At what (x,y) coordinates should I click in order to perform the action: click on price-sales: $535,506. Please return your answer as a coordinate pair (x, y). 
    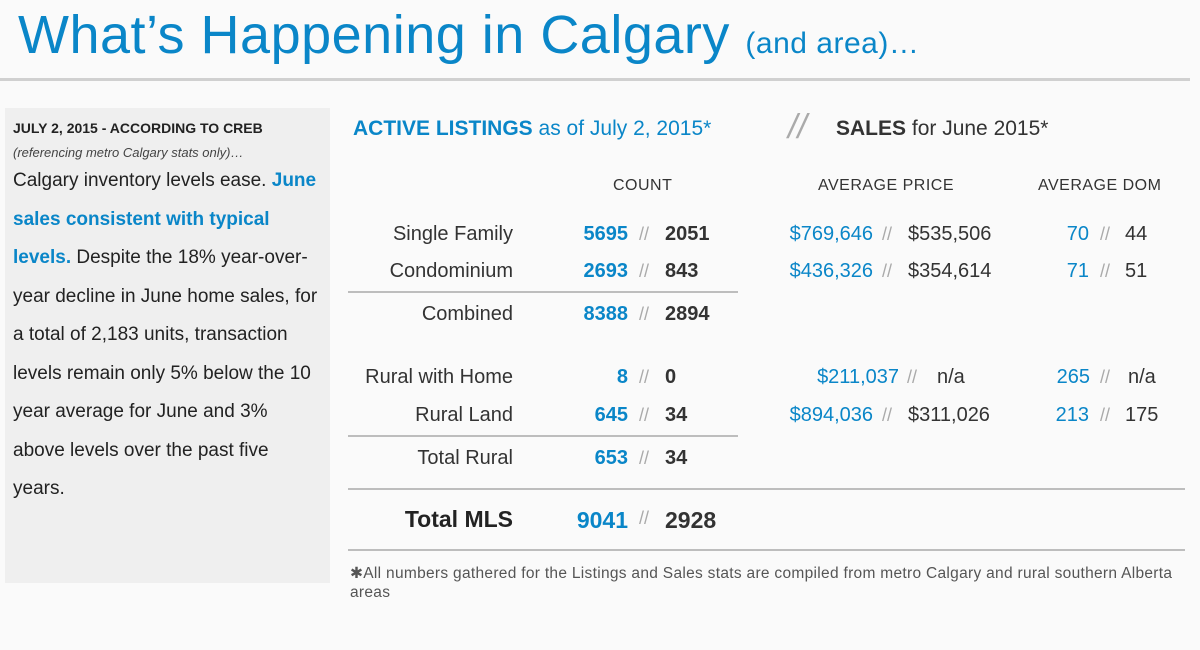
    Looking at the image, I should click on (950, 234).